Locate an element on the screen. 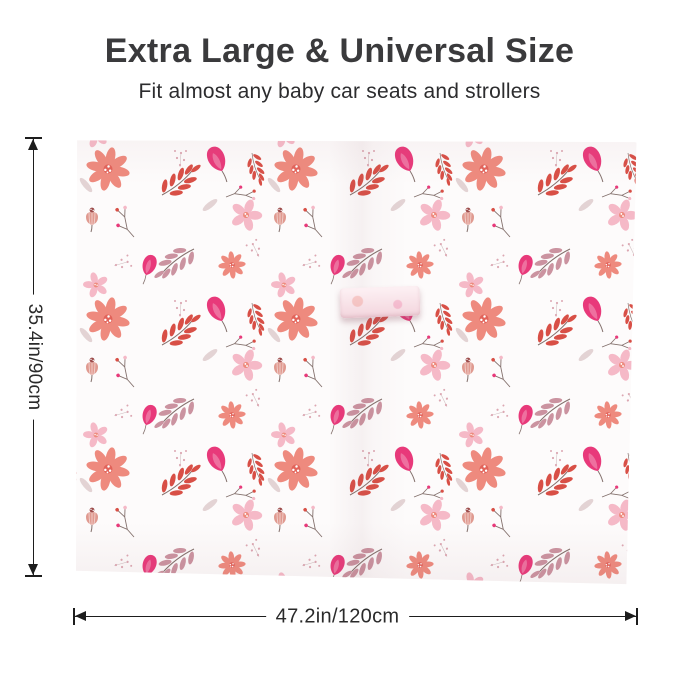 The width and height of the screenshot is (679, 679). fabric-strap is located at coordinates (380, 302).